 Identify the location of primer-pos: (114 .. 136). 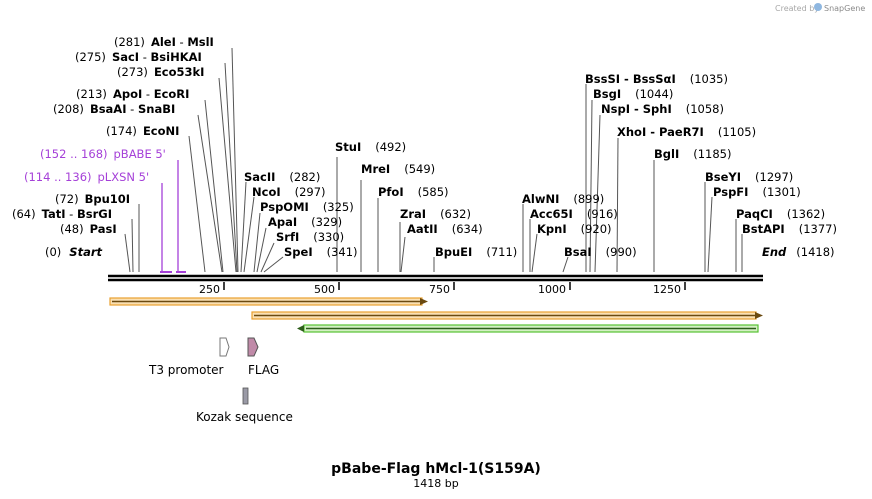
(58, 177).